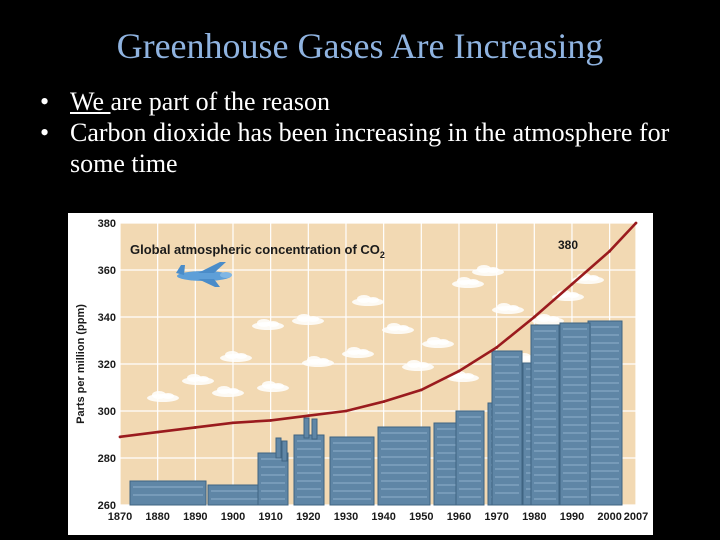 The height and width of the screenshot is (540, 720). I want to click on y-tick-label: 340, so click(107, 318).